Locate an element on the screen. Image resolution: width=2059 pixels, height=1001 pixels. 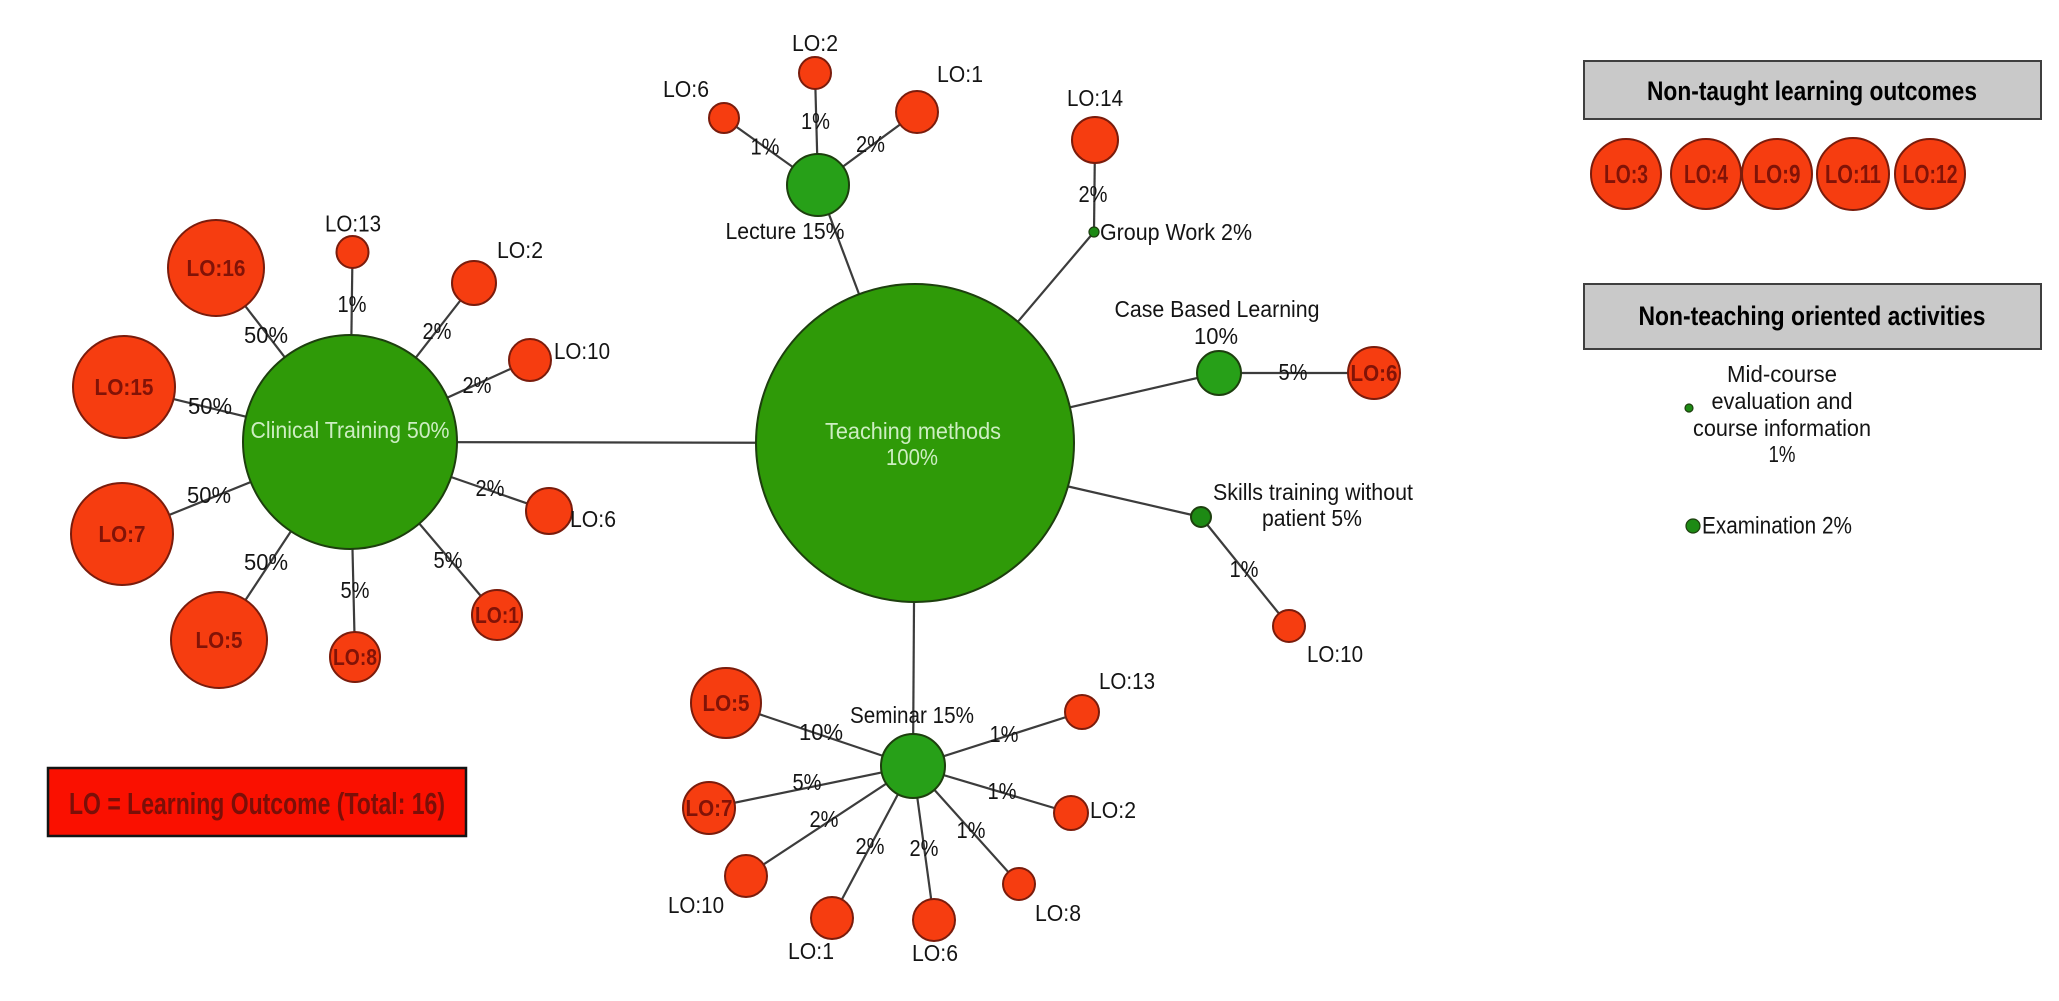
svg-text: 100% is located at coordinates (912, 457).